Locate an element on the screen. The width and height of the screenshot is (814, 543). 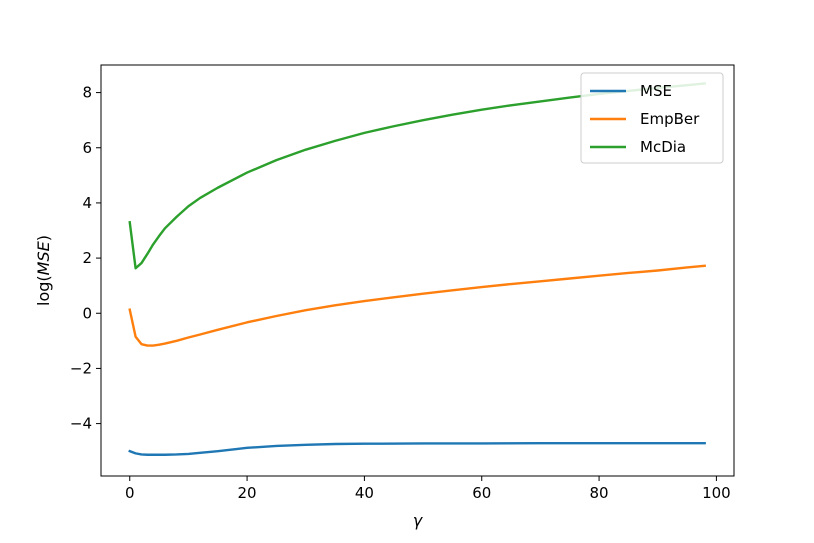
x-tick-label: 100 is located at coordinates (716, 493).